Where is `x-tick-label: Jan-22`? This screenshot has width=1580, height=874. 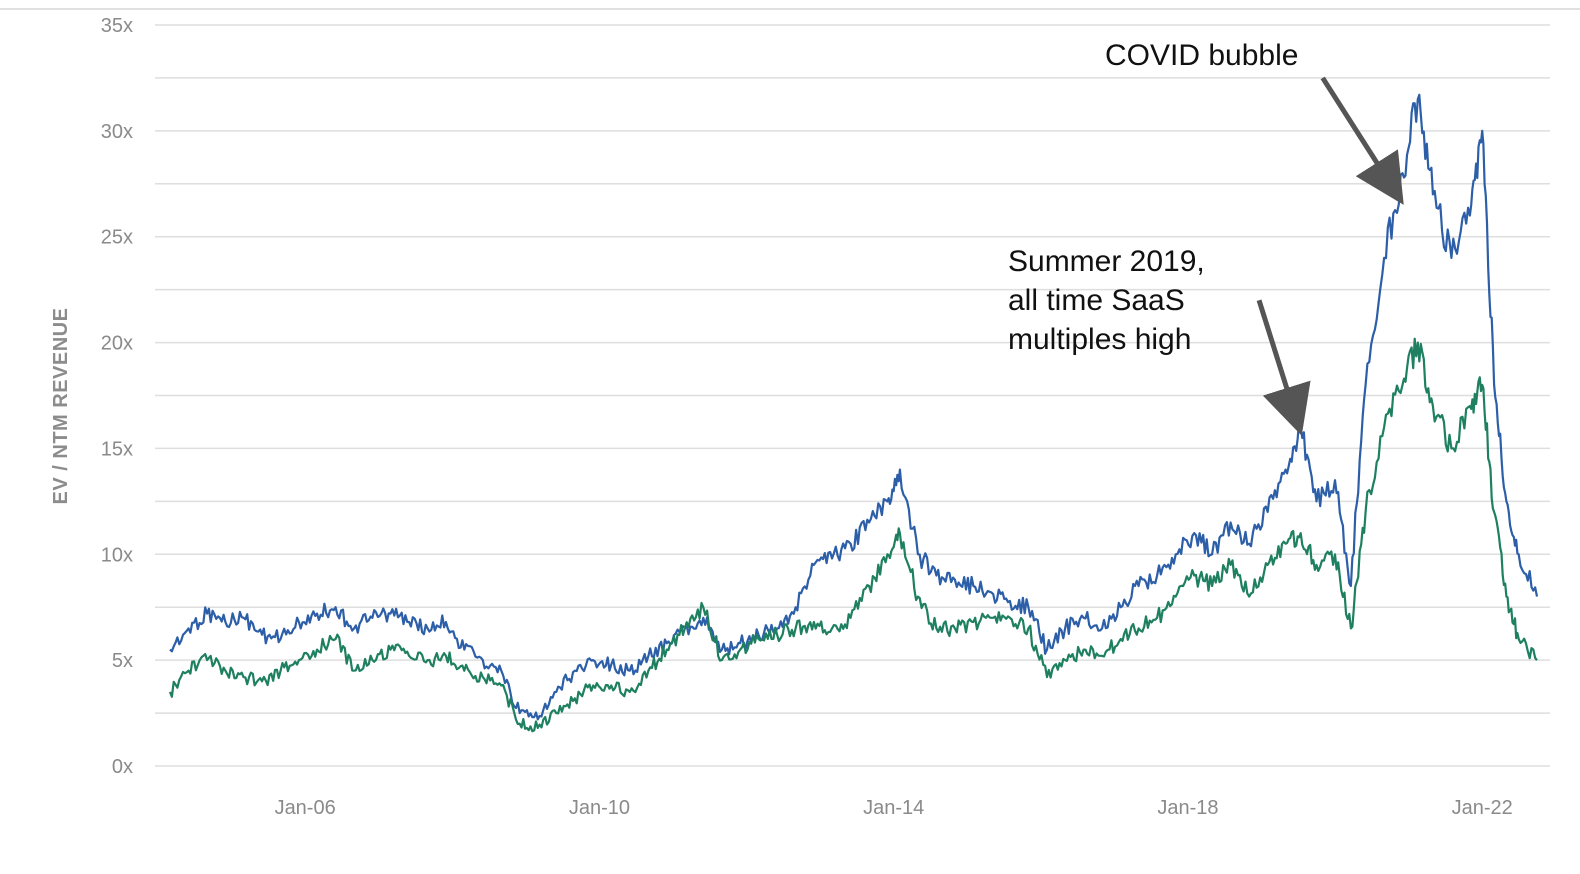
x-tick-label: Jan-22 is located at coordinates (1482, 808).